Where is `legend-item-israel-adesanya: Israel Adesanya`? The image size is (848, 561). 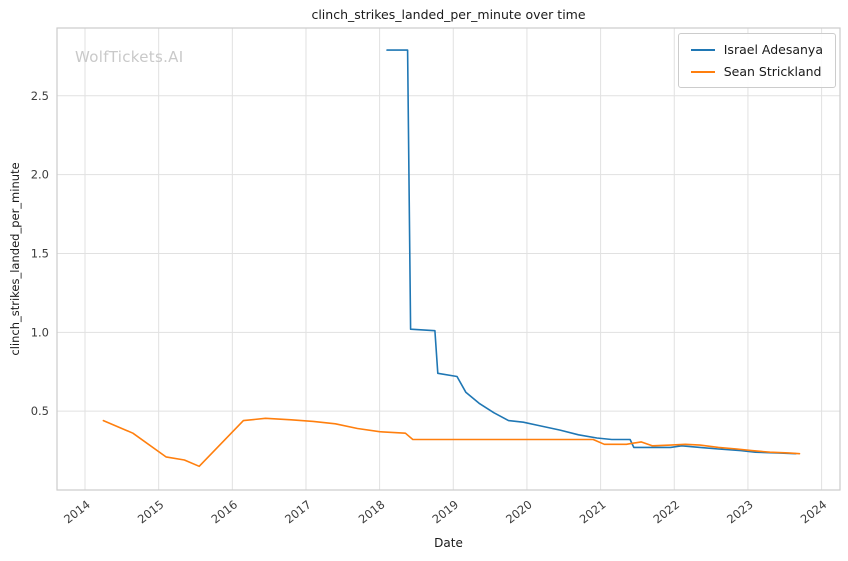 legend-item-israel-adesanya: Israel Adesanya is located at coordinates (756, 49).